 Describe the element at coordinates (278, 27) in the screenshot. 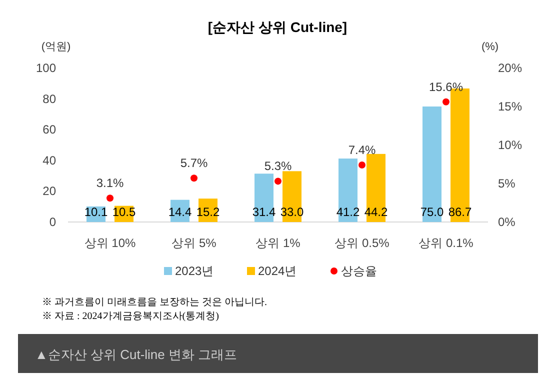

I see `chart-title: [순자산 상위 Cut-line]` at that location.